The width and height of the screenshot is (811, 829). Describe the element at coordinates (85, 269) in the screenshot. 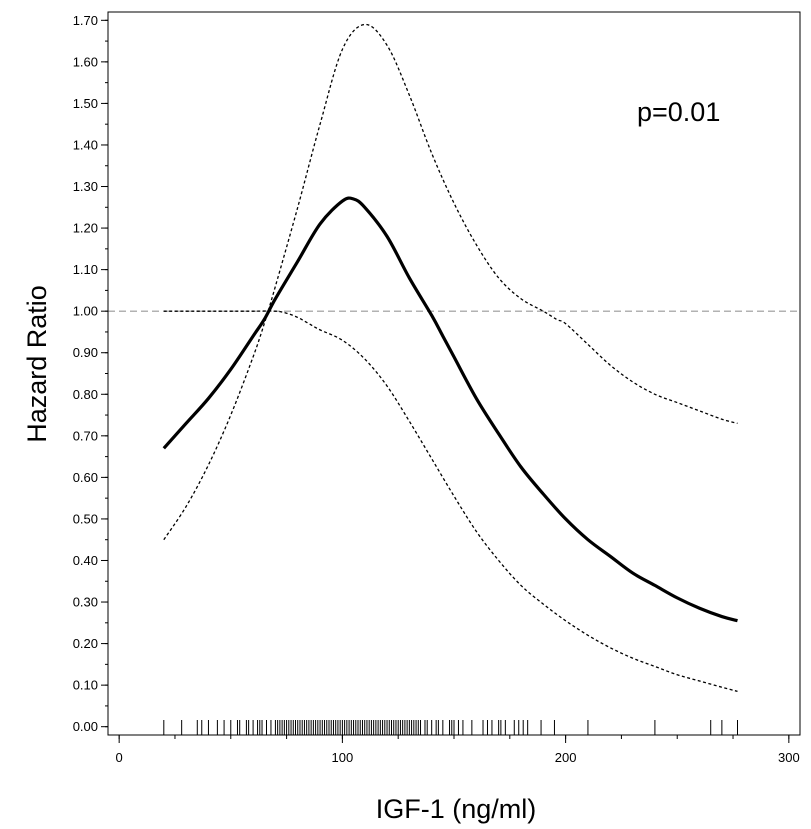

I see `y-tick-label: 1.10` at that location.